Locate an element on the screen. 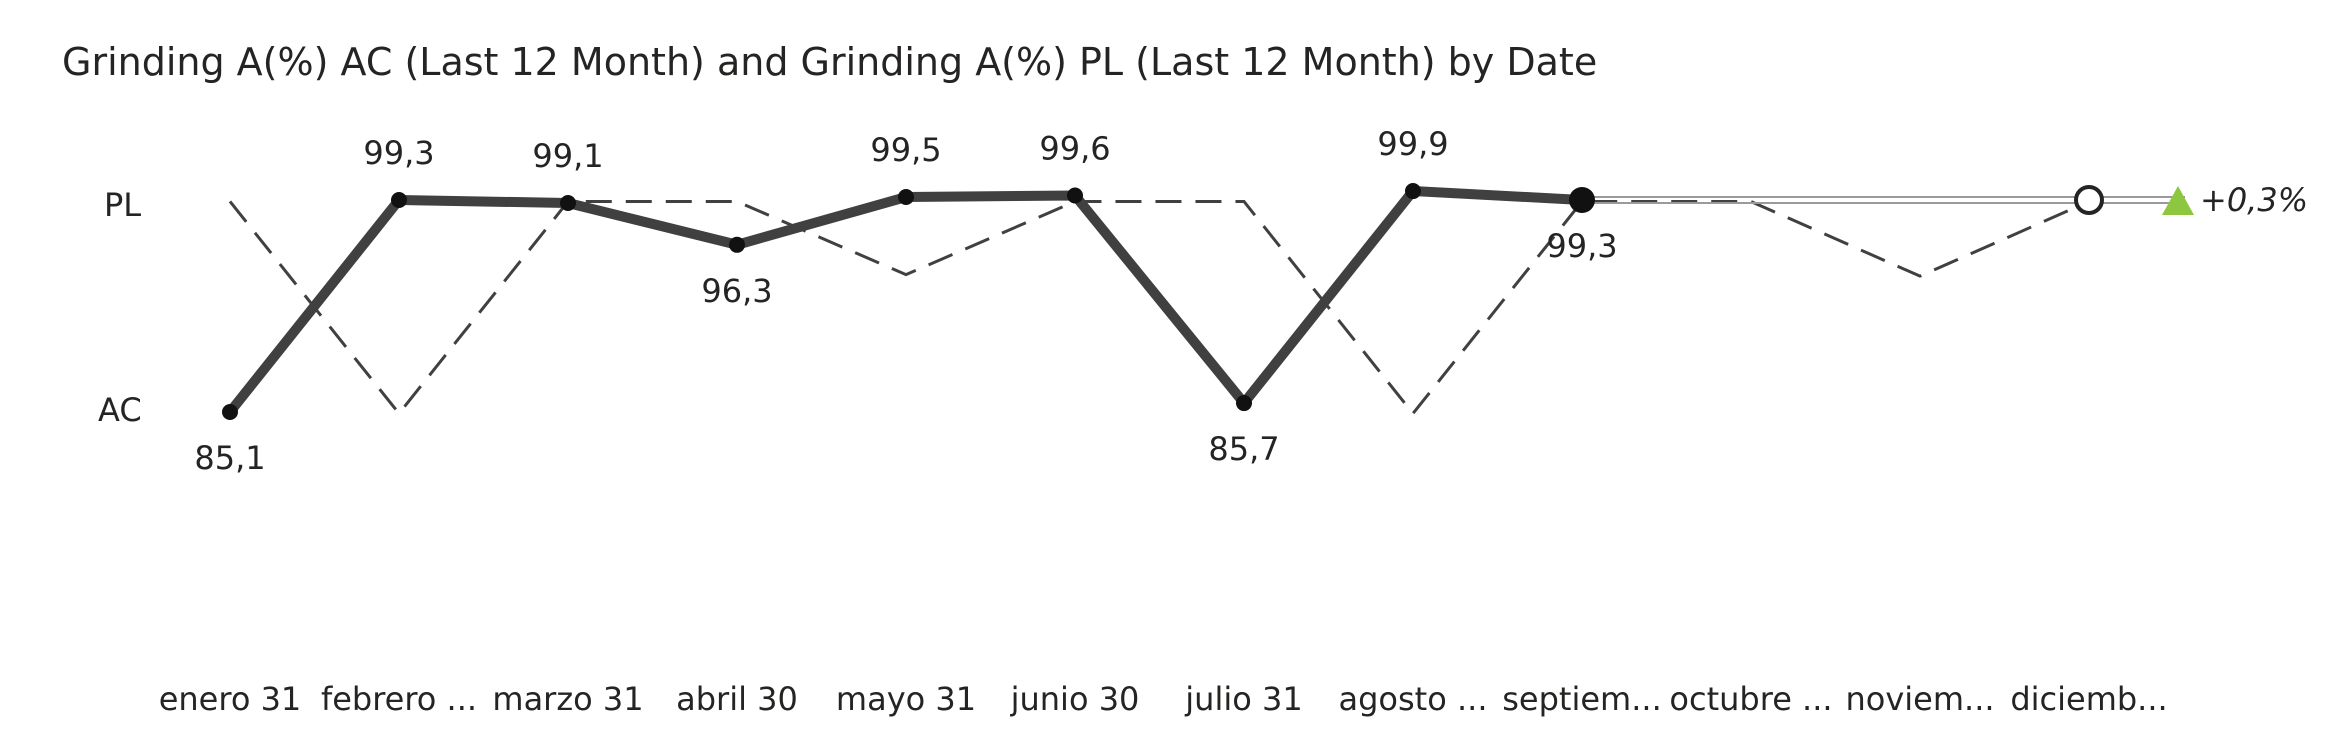 The height and width of the screenshot is (754, 2349). x-tick-label-3: marzo 31 is located at coordinates (567, 699).